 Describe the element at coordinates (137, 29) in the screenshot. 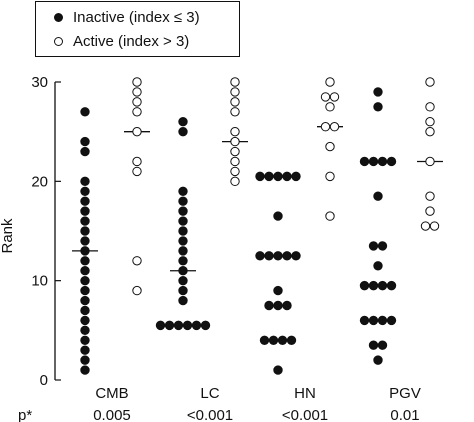

I see `legend: Inactive (index ≤ 3) Active (index > 3)` at that location.